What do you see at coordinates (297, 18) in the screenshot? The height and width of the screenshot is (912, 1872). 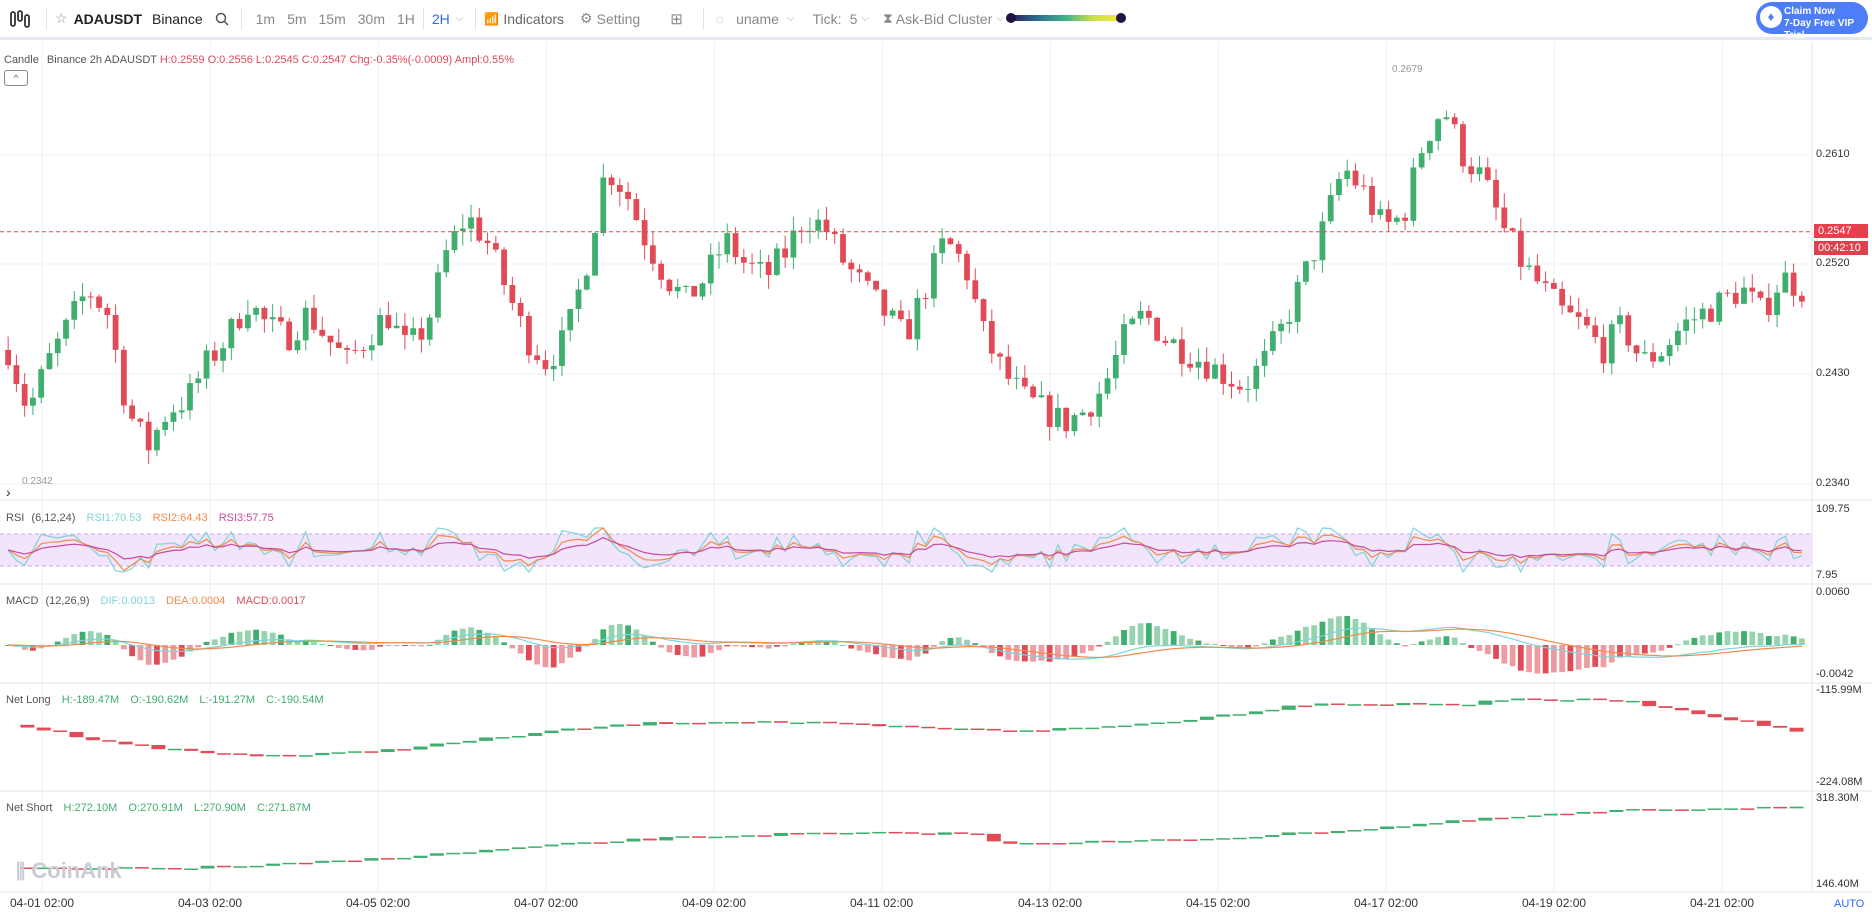 I see `timeframe-5m: 5m` at bounding box center [297, 18].